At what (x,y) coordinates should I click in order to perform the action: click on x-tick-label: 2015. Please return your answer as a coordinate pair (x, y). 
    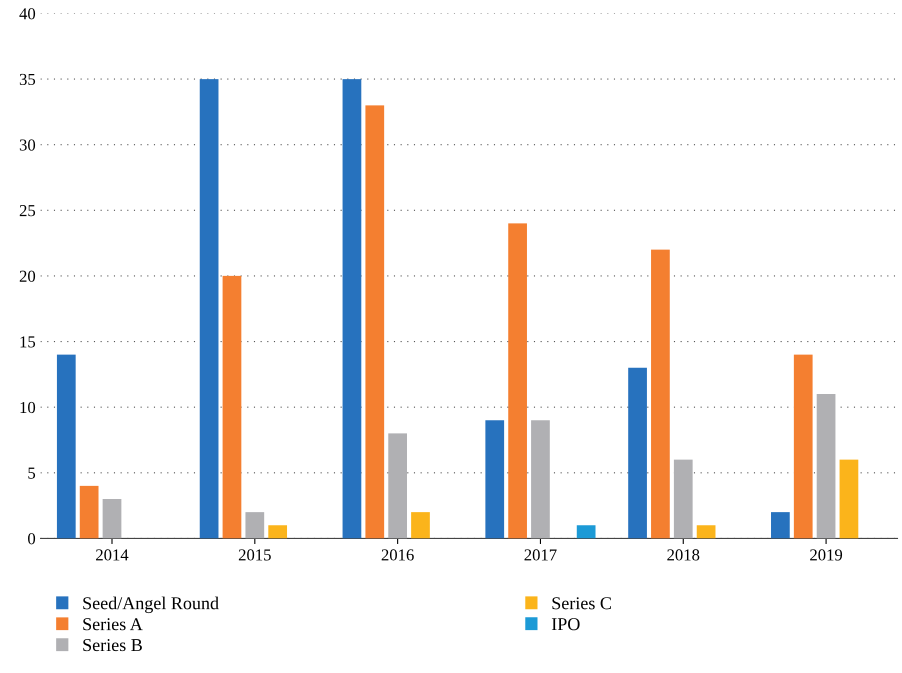
    Looking at the image, I should click on (254, 555).